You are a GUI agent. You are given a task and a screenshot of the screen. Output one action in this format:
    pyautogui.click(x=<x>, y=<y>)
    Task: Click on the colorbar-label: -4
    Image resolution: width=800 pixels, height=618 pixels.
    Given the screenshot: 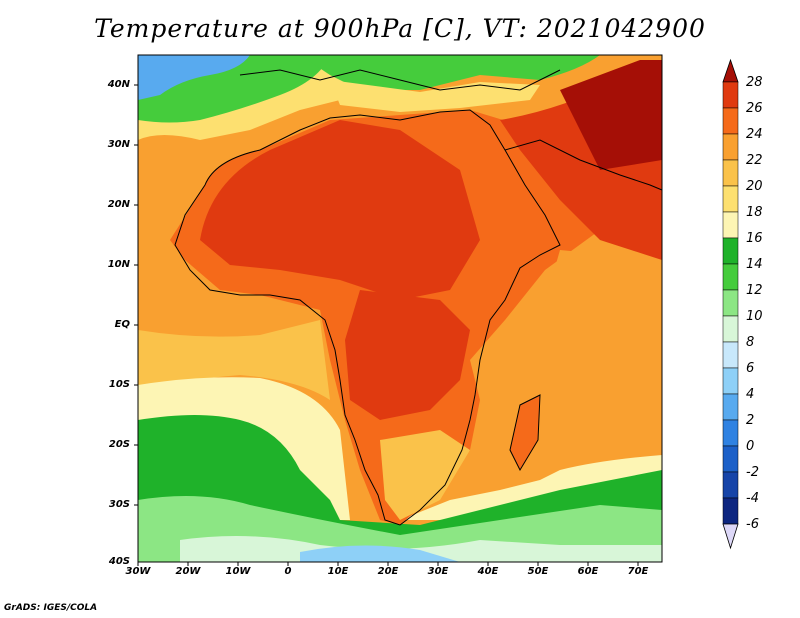 What is the action you would take?
    pyautogui.click(x=752, y=498)
    